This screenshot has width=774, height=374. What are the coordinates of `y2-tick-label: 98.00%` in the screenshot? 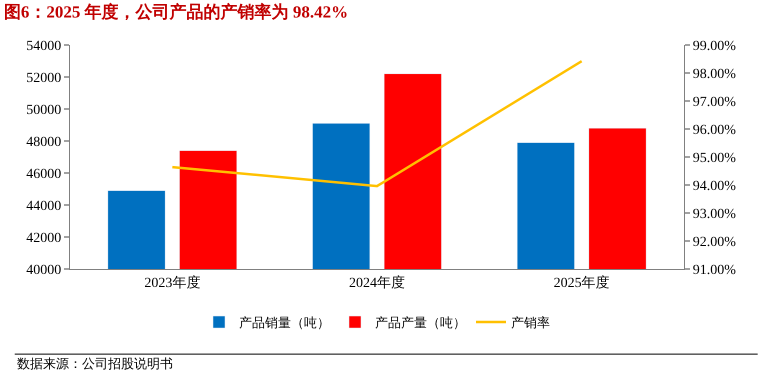 It's located at (714, 74).